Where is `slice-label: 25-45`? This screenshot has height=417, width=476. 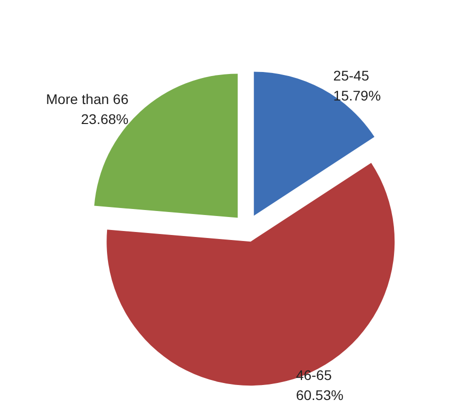 slice-label: 25-45 is located at coordinates (351, 76).